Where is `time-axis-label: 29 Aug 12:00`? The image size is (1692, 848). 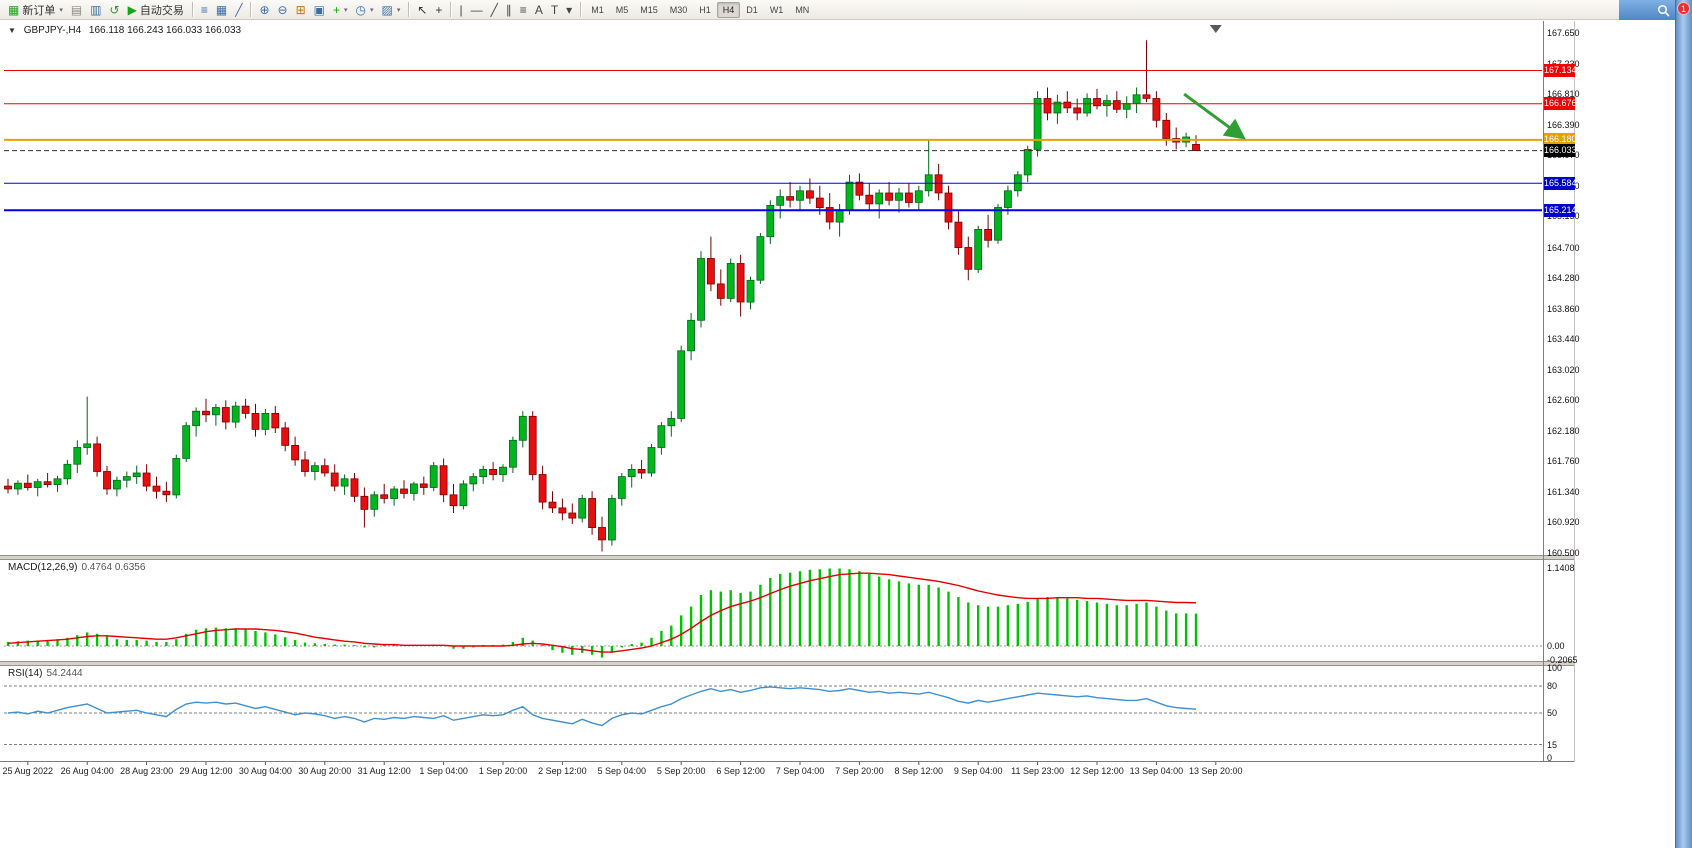
time-axis-label: 29 Aug 12:00 is located at coordinates (206, 771).